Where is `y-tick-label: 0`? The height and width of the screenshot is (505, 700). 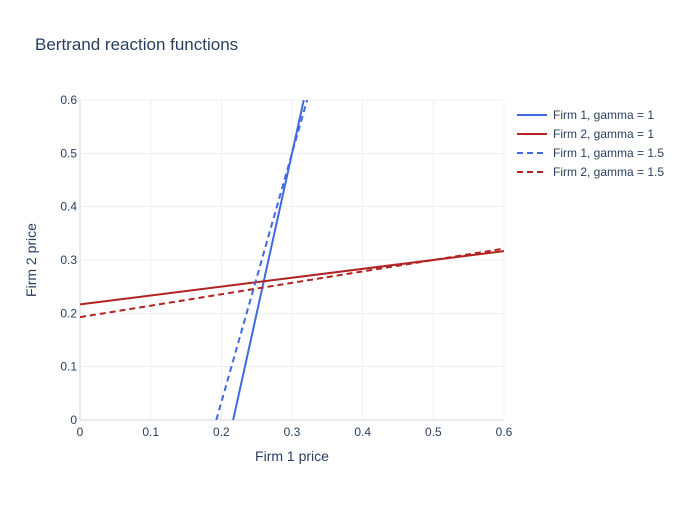 y-tick-label: 0 is located at coordinates (73, 420).